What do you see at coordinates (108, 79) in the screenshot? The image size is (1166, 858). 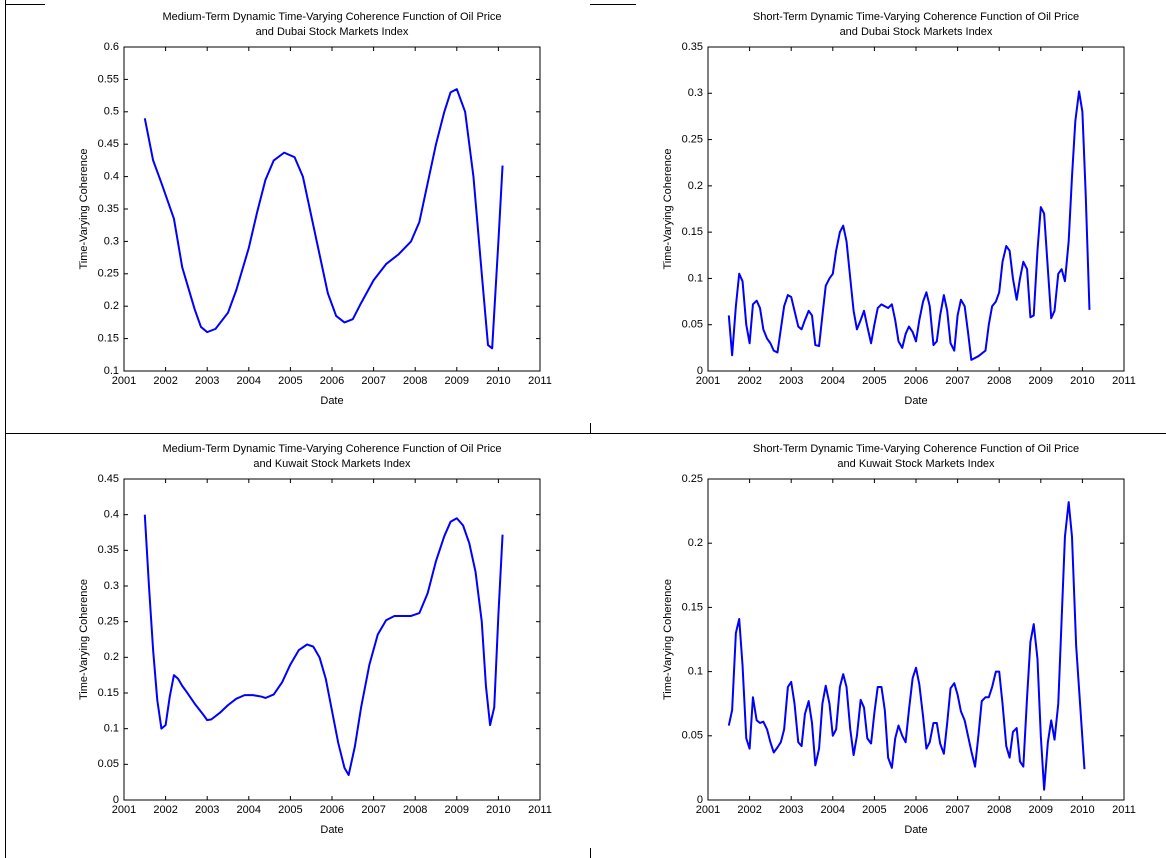 I see `y-tick-label: 0.55` at bounding box center [108, 79].